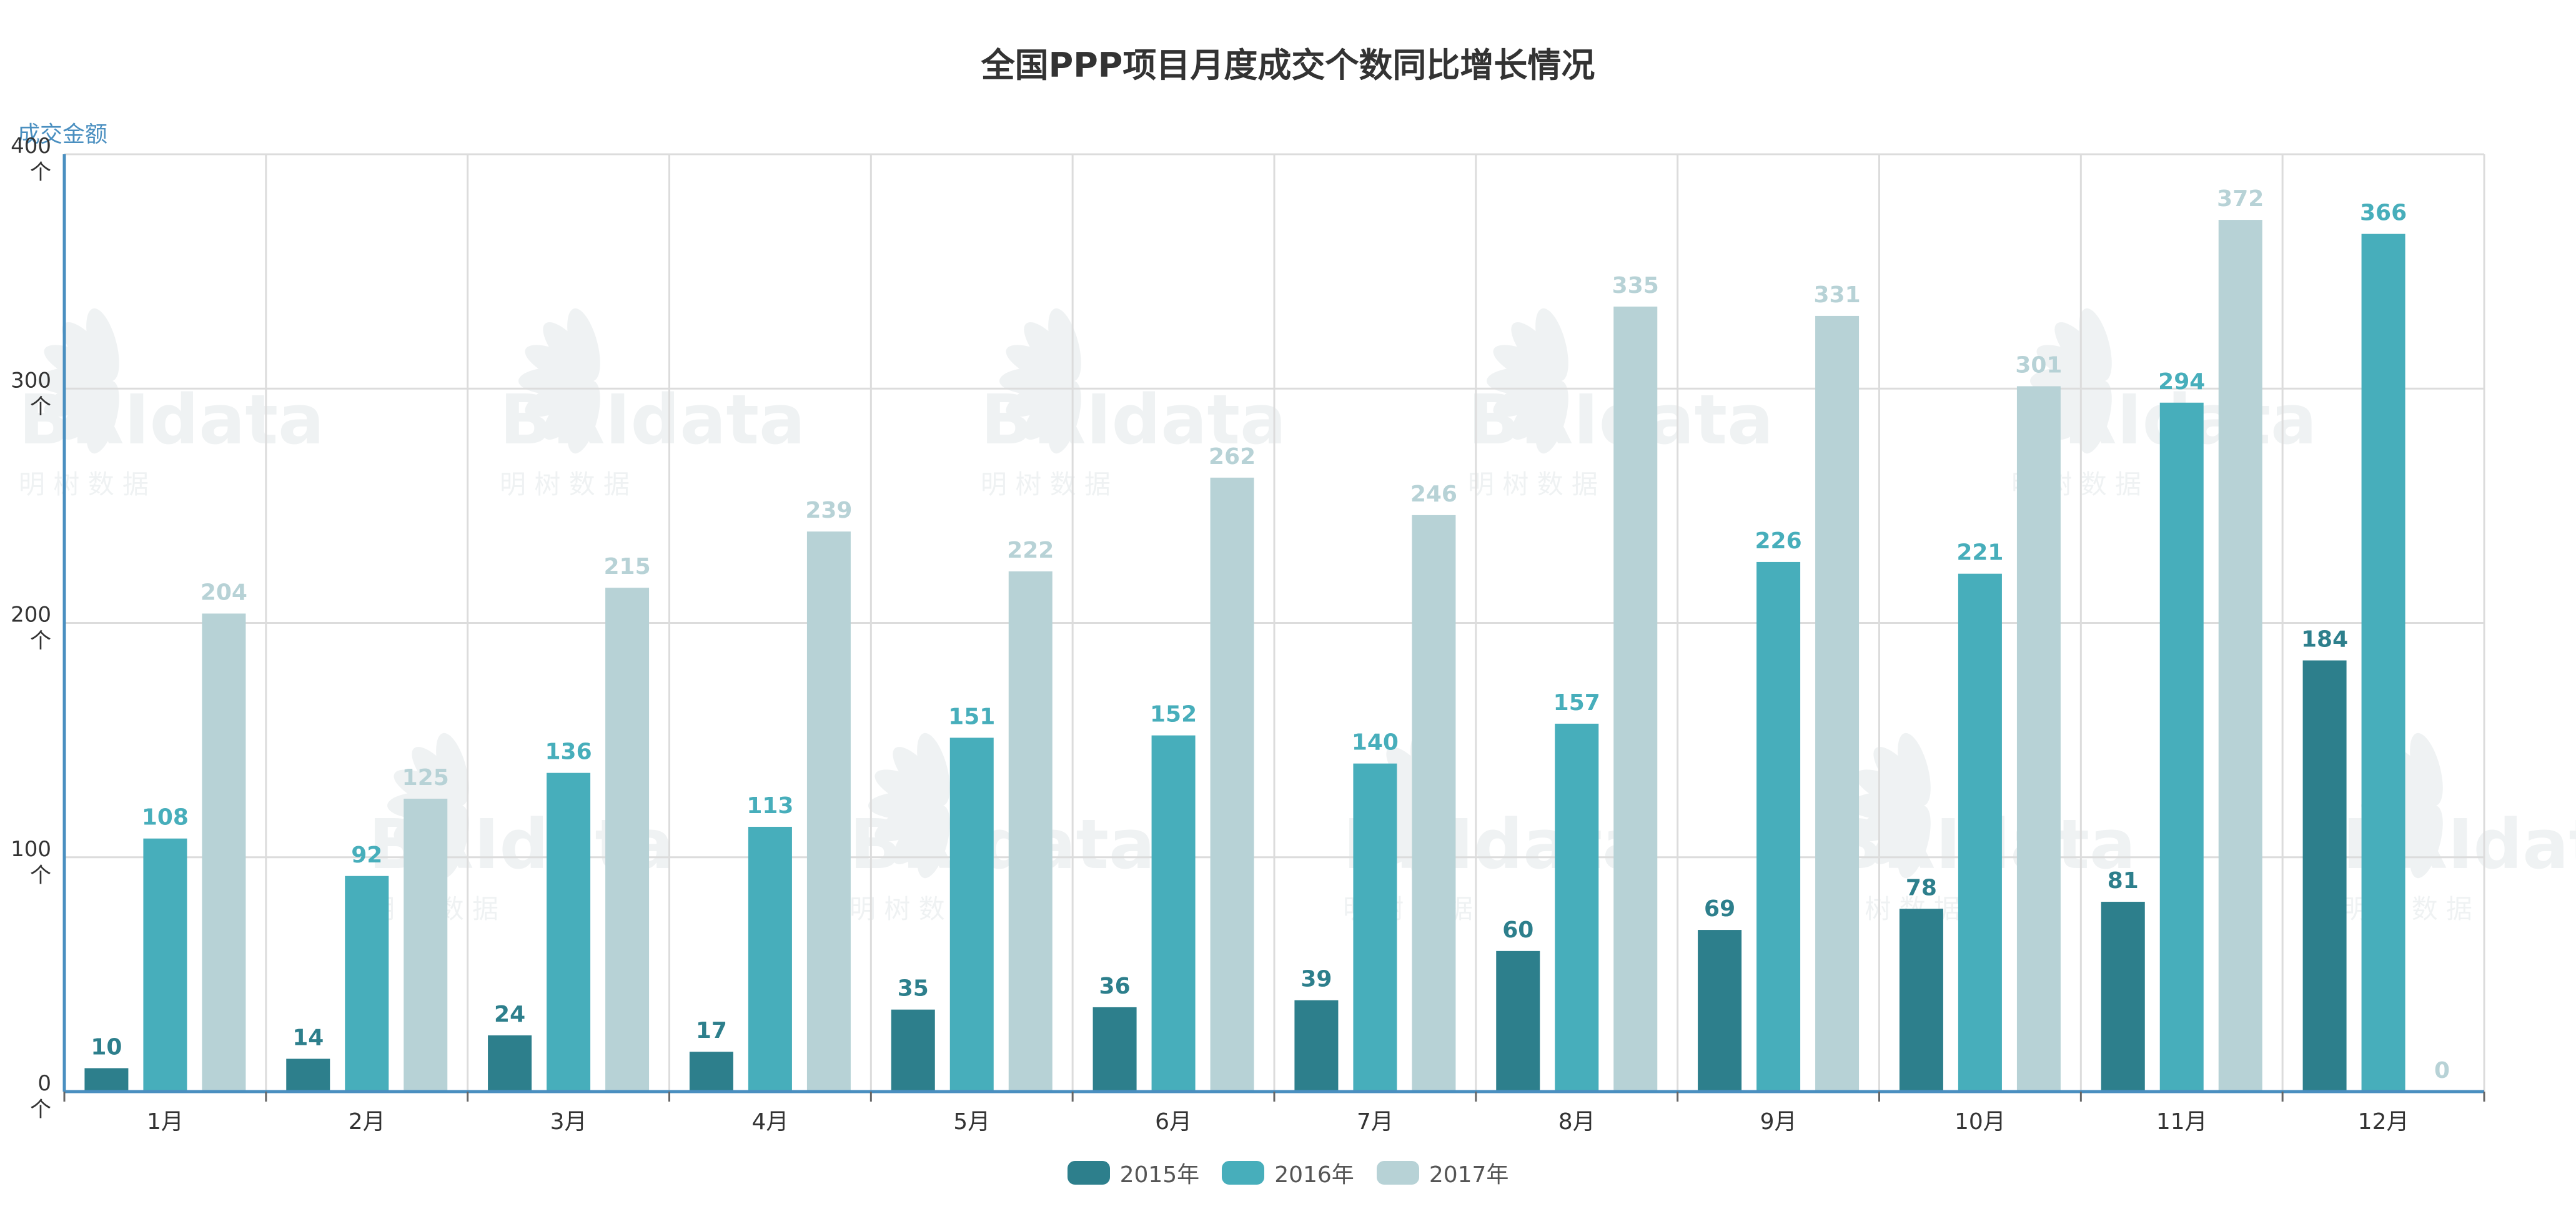  I want to click on bar-2016年-3月, so click(569, 932).